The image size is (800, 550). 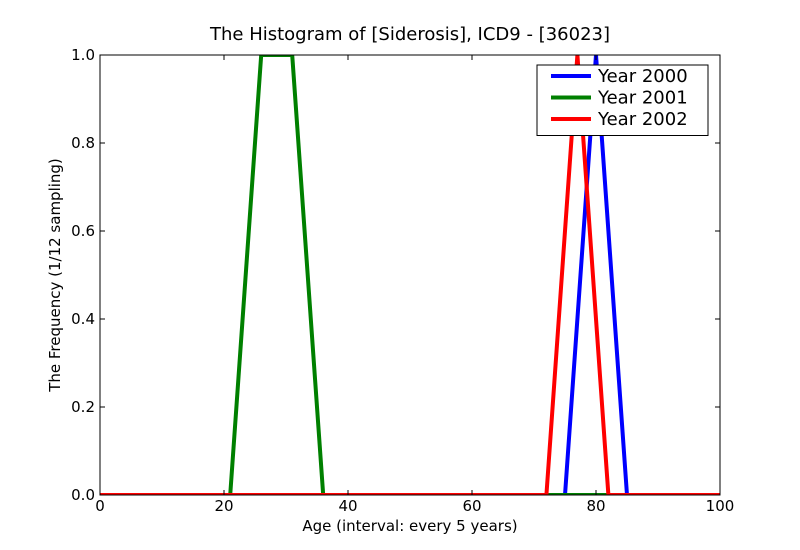 I want to click on y-tick-label: 0.6, so click(x=83, y=231).